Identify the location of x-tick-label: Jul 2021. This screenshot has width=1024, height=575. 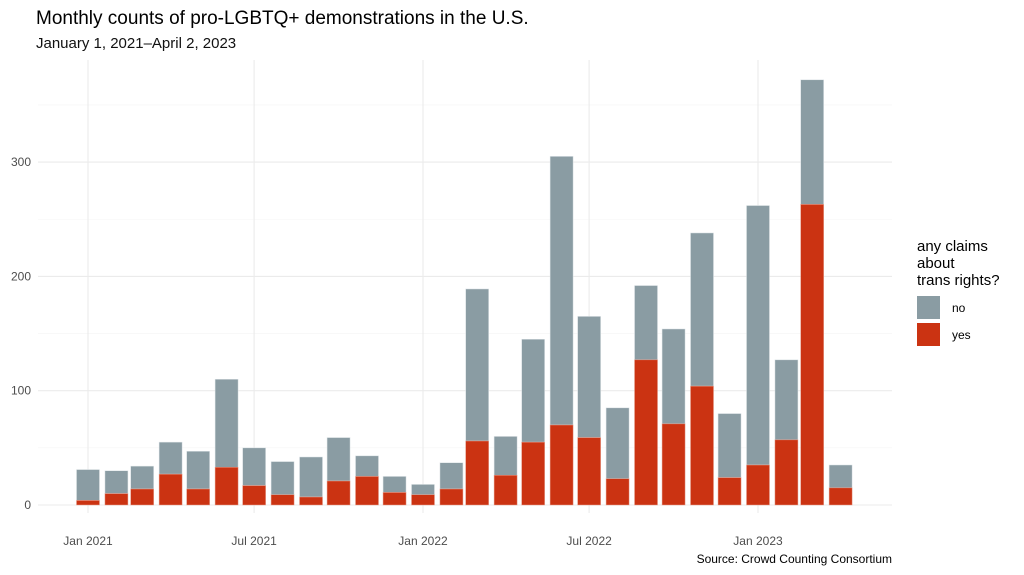
(254, 541).